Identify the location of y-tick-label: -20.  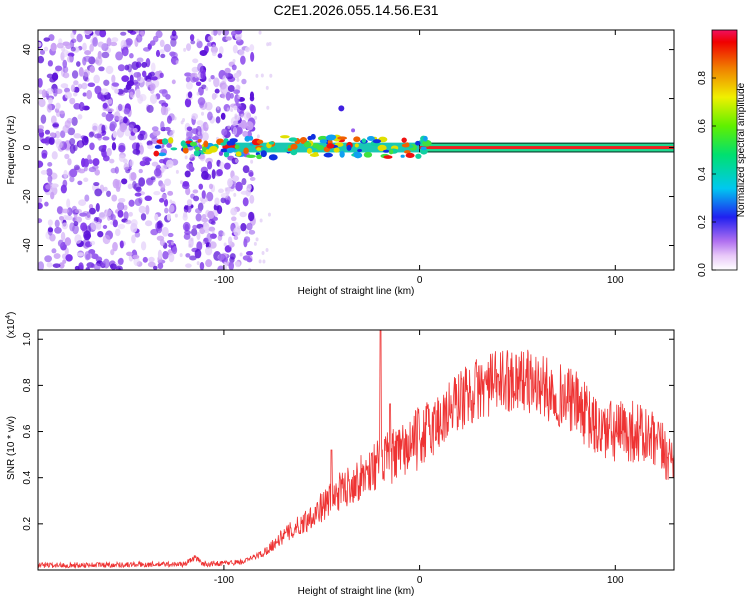
(27, 196).